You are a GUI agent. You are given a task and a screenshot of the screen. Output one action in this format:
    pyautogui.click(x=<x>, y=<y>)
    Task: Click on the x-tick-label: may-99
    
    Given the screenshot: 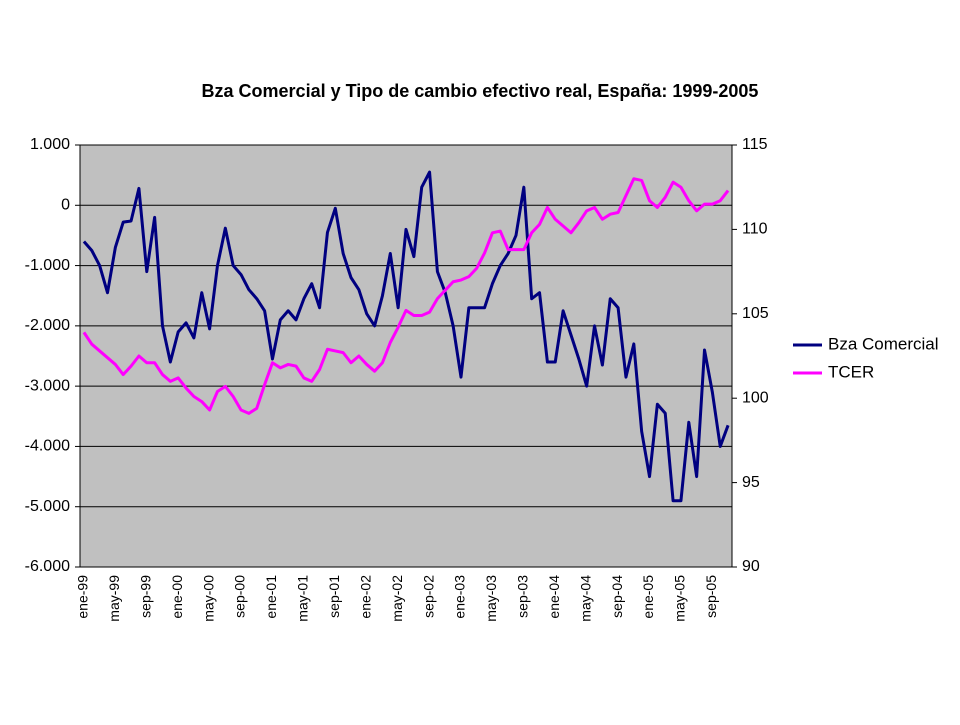 What is the action you would take?
    pyautogui.click(x=114, y=598)
    